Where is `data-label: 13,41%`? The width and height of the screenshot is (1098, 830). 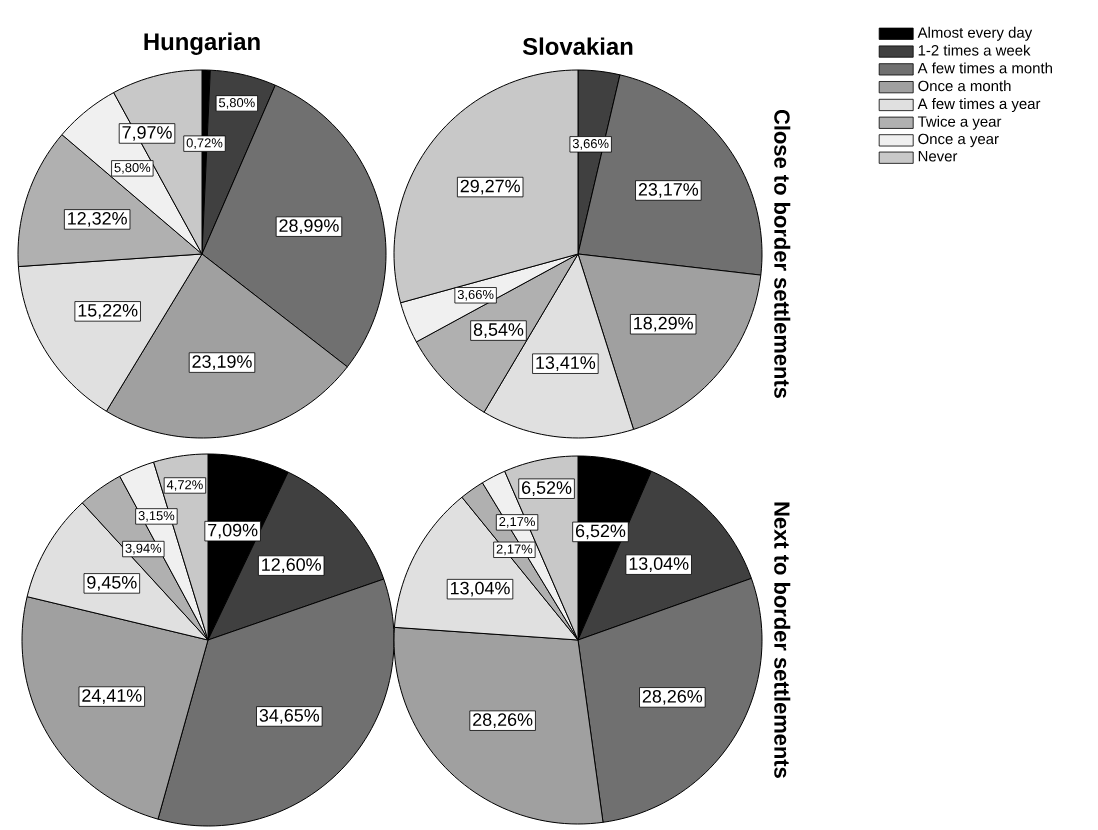
data-label: 13,41% is located at coordinates (566, 364).